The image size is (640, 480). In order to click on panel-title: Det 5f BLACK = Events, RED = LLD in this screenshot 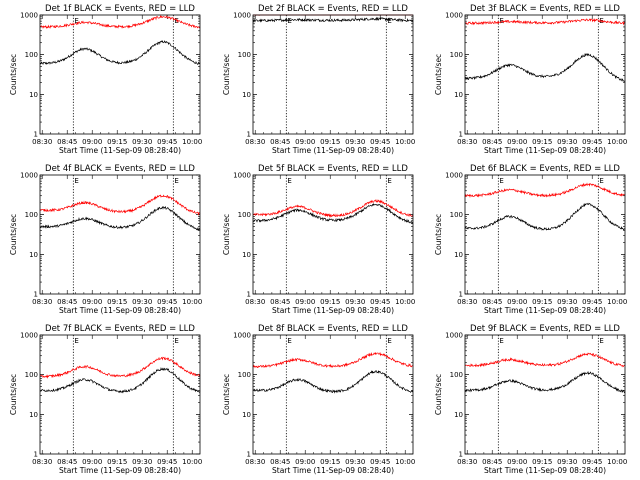, I will do `click(333, 169)`.